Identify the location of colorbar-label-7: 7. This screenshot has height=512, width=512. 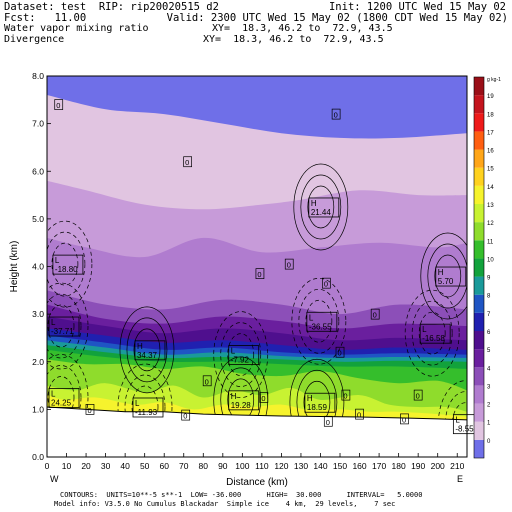
(489, 315).